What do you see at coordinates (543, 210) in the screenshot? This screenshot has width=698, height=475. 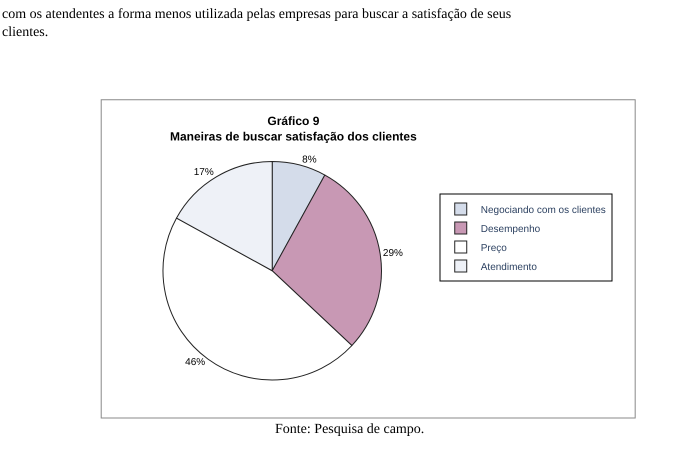 I see `legend-label: Negociando com os clientes` at bounding box center [543, 210].